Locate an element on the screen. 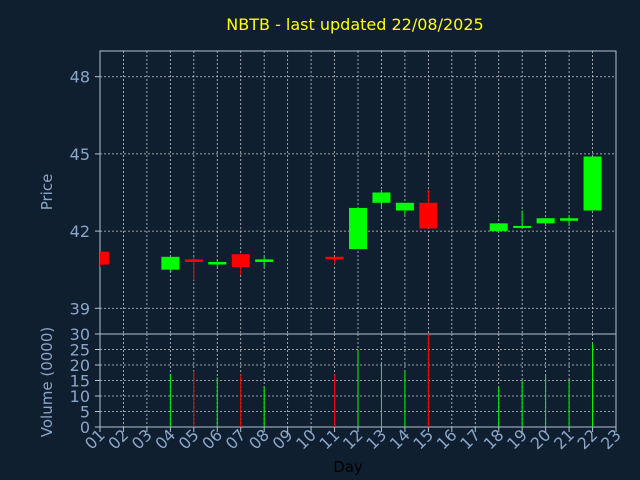  price-tick-label: 48 is located at coordinates (80, 77).